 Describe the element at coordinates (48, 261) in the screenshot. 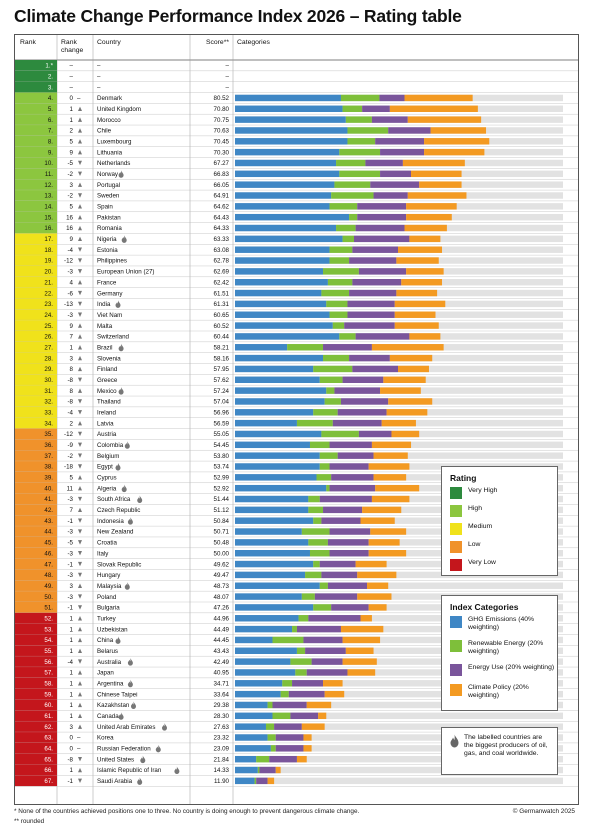

I see `rank-value: 19.` at that location.